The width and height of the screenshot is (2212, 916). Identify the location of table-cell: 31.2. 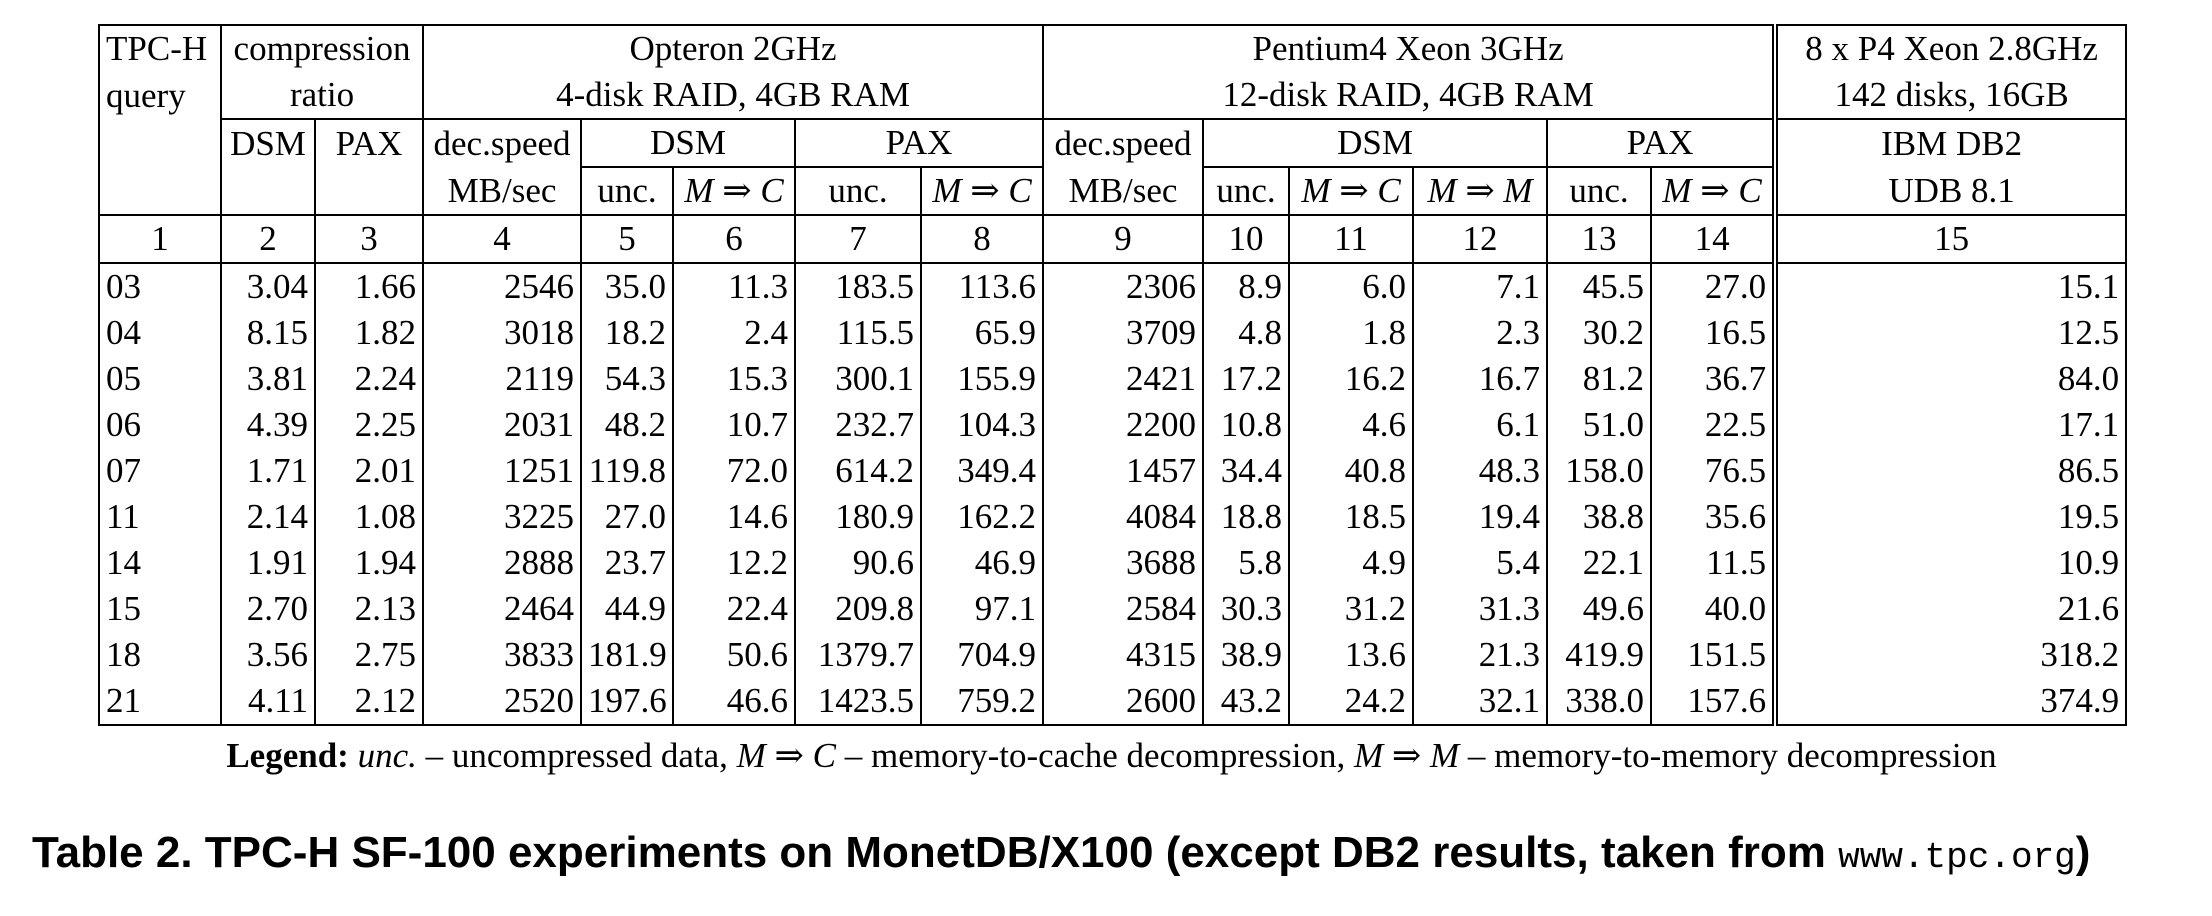
(1351, 609).